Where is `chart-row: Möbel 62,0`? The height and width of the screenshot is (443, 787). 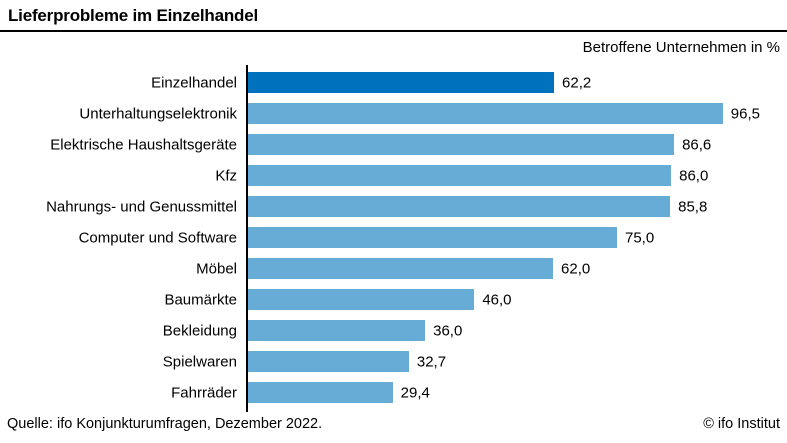 chart-row: Möbel 62,0 is located at coordinates (393, 268).